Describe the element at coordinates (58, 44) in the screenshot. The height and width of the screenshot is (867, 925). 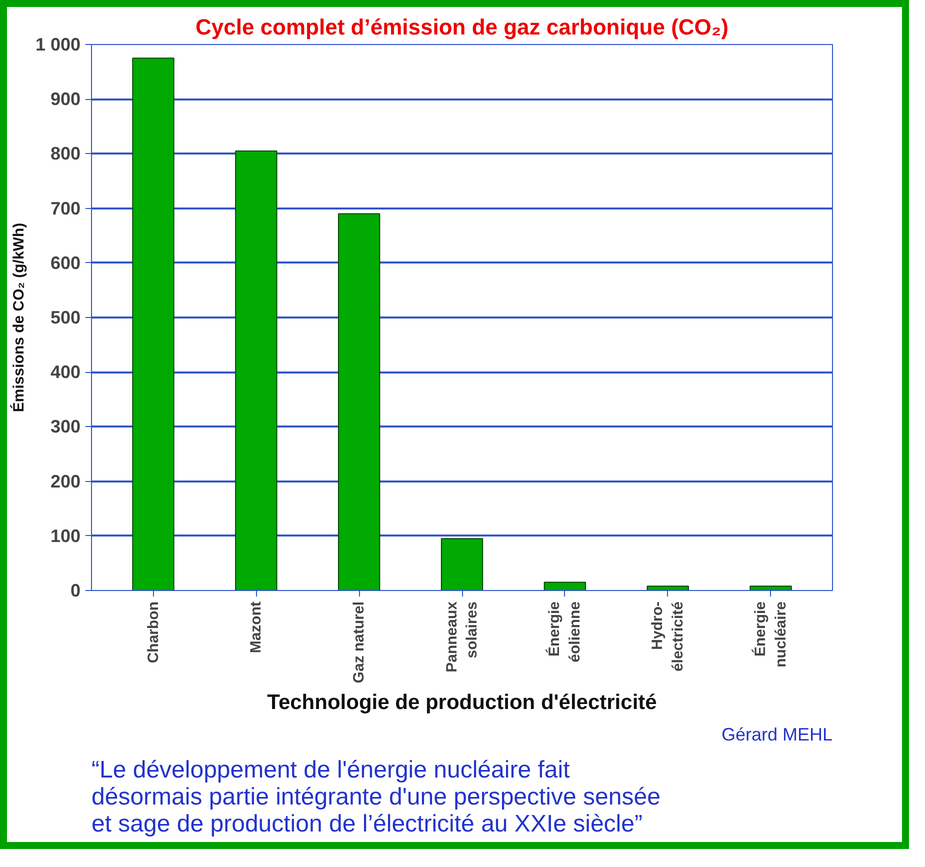
I see `y-tick-label: 1 000` at that location.